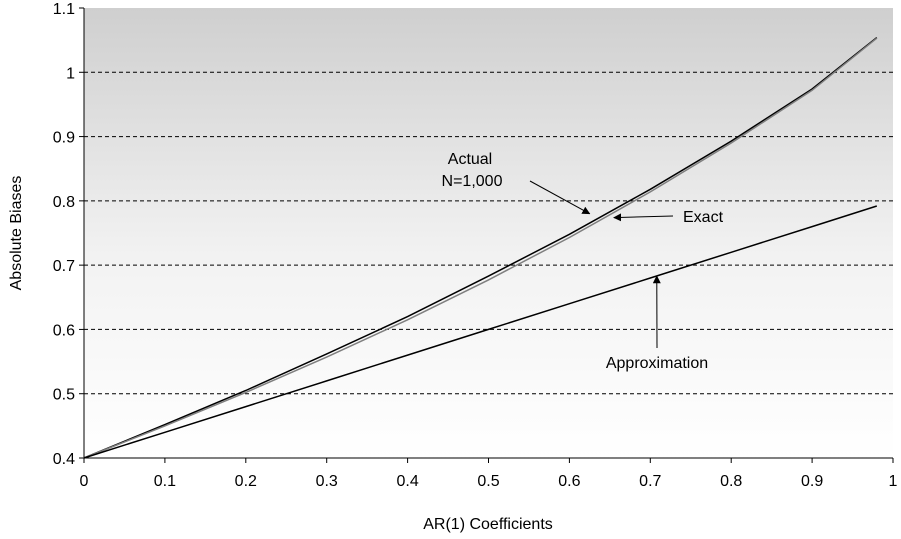 The height and width of the screenshot is (539, 901). What do you see at coordinates (470, 159) in the screenshot?
I see `annotation-actual-line1: Actual` at bounding box center [470, 159].